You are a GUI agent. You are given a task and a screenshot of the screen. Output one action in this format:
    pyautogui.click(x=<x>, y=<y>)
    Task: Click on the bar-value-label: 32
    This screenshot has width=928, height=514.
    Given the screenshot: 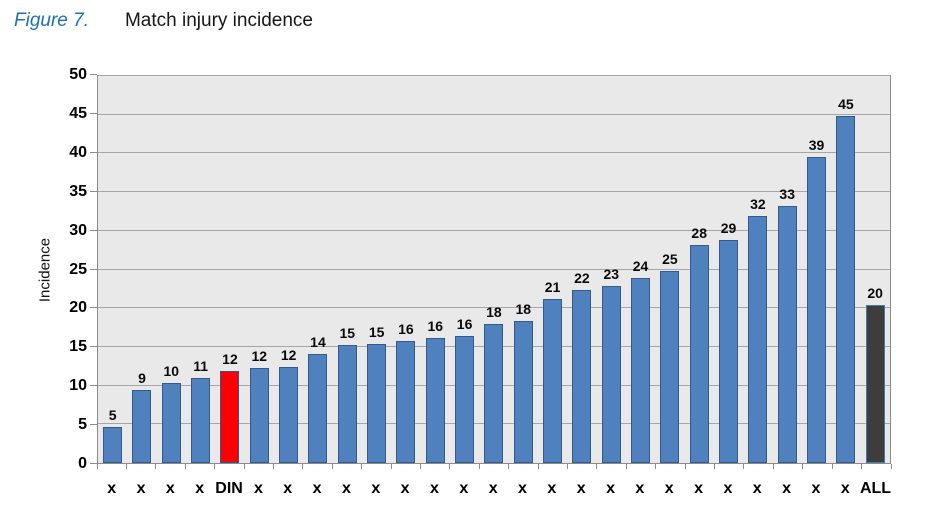 What is the action you would take?
    pyautogui.click(x=758, y=204)
    